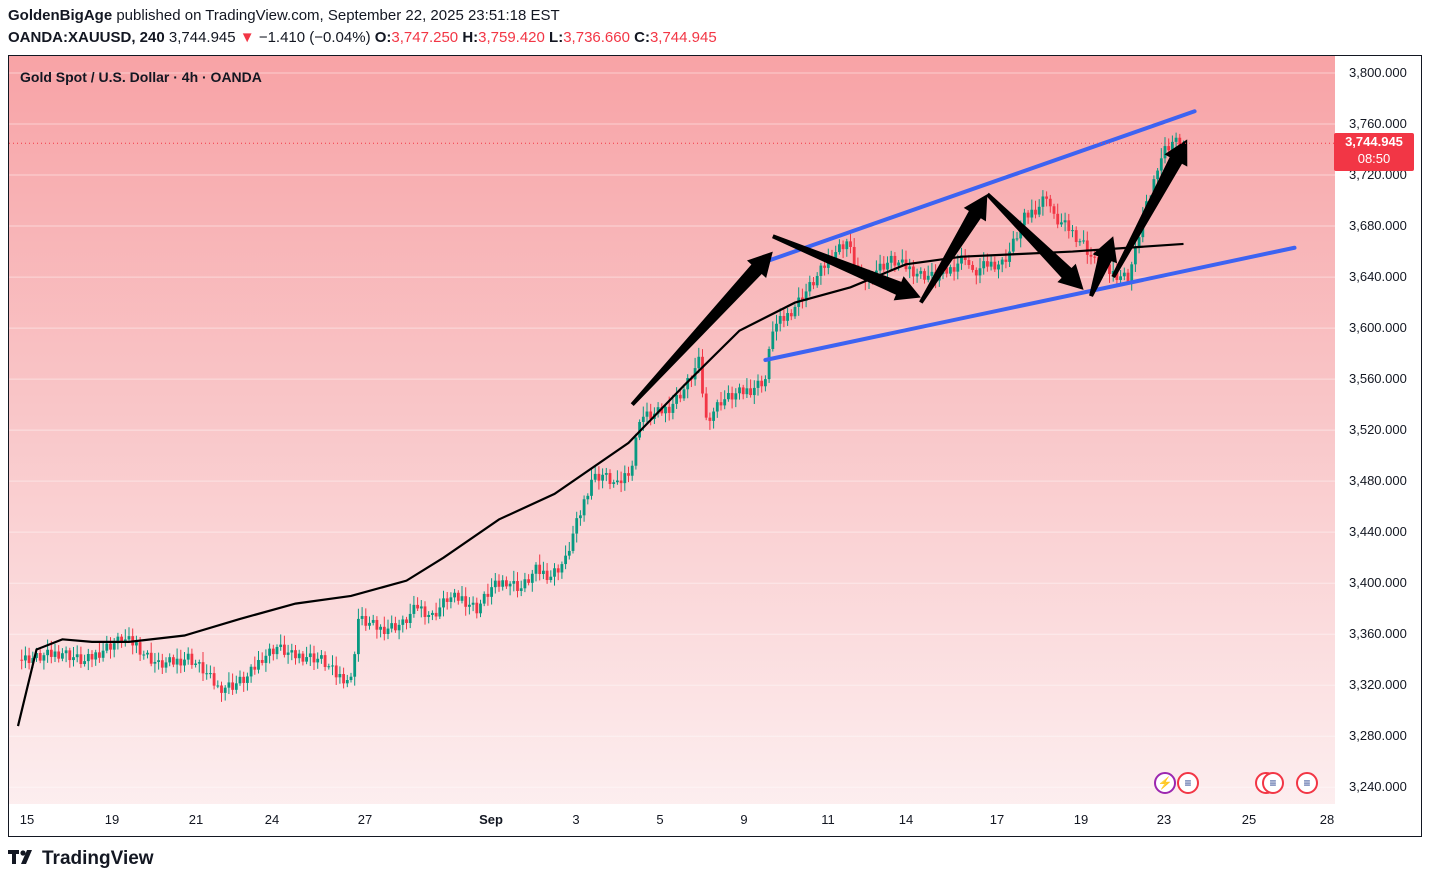 The image size is (1431, 883). Describe the element at coordinates (112, 819) in the screenshot. I see `time-axis-label: 19` at that location.